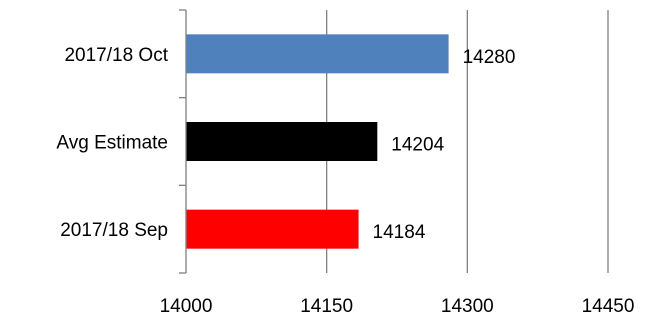 The width and height of the screenshot is (648, 325). What do you see at coordinates (399, 232) in the screenshot?
I see `data-label: 14184` at bounding box center [399, 232].